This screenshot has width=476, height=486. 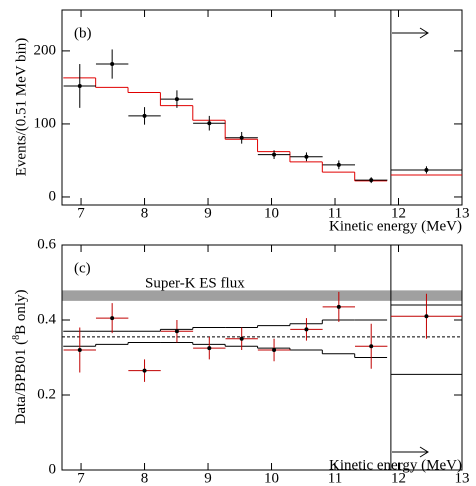 What do you see at coordinates (262, 295) in the screenshot?
I see `band` at bounding box center [262, 295].